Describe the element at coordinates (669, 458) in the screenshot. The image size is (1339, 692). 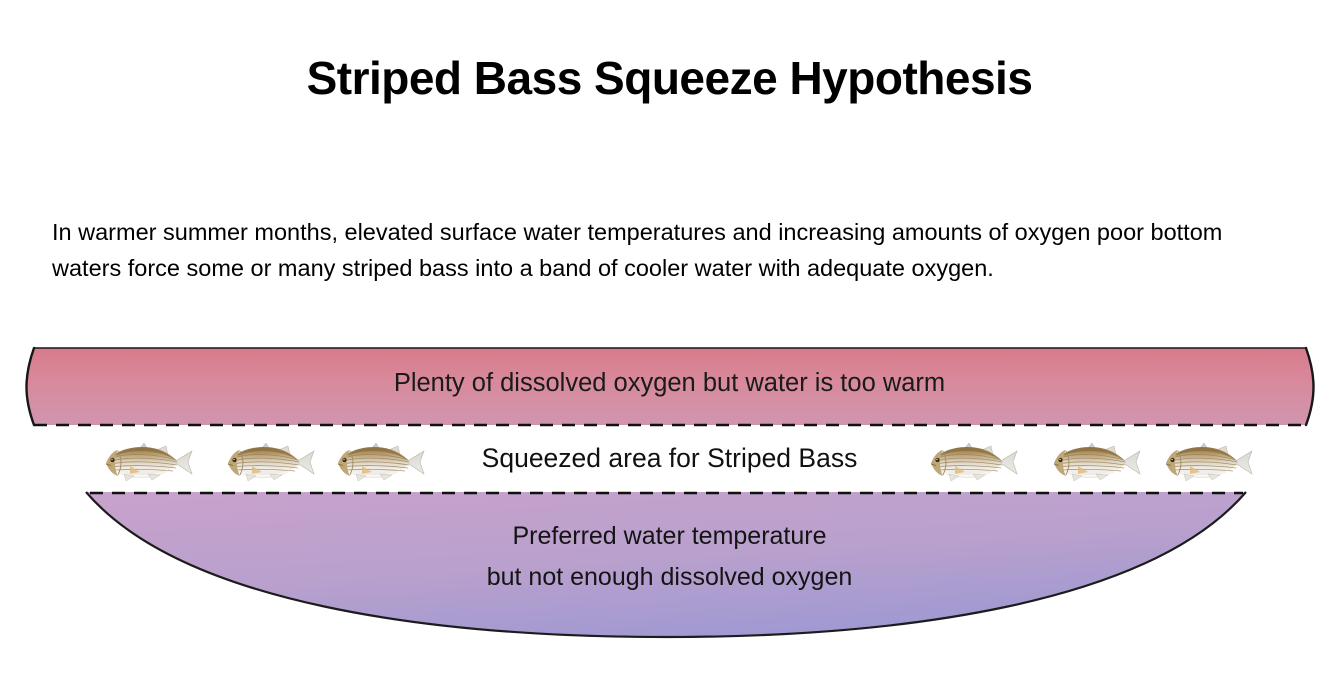
I see `squeeze-layer-label: Squeezed area for Striped Bass` at that location.